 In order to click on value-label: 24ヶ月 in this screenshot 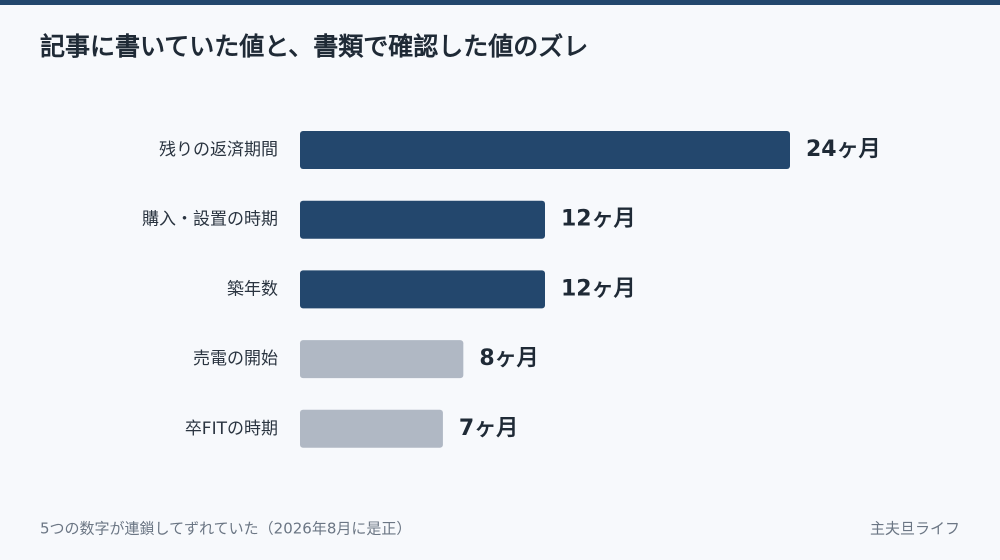, I will do `click(843, 149)`.